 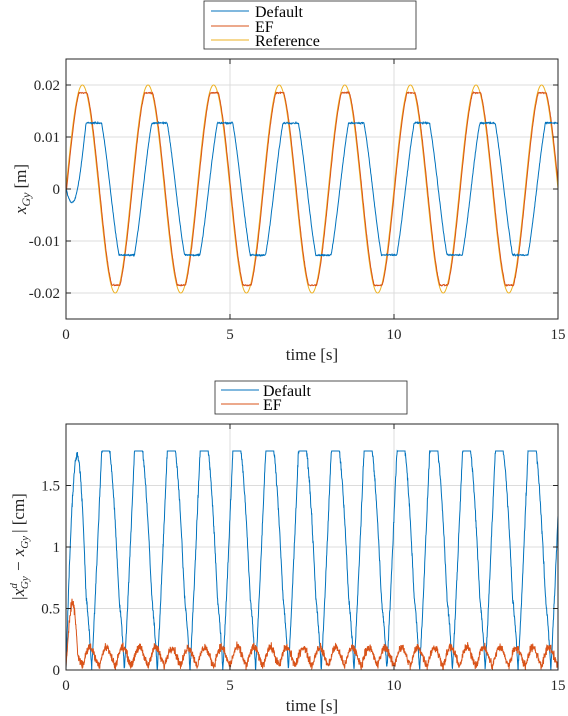 What do you see at coordinates (20, 210) in the screenshot?
I see `top-ylabel-main: x` at bounding box center [20, 210].